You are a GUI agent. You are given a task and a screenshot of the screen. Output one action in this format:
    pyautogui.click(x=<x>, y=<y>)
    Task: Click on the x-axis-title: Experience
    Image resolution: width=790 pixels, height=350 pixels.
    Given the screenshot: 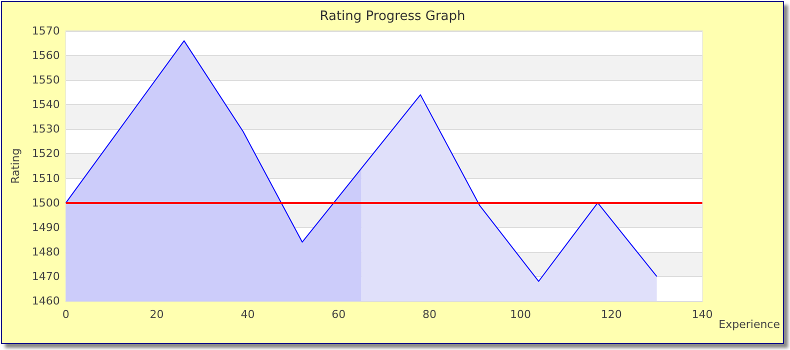 What is the action you would take?
    pyautogui.click(x=749, y=324)
    